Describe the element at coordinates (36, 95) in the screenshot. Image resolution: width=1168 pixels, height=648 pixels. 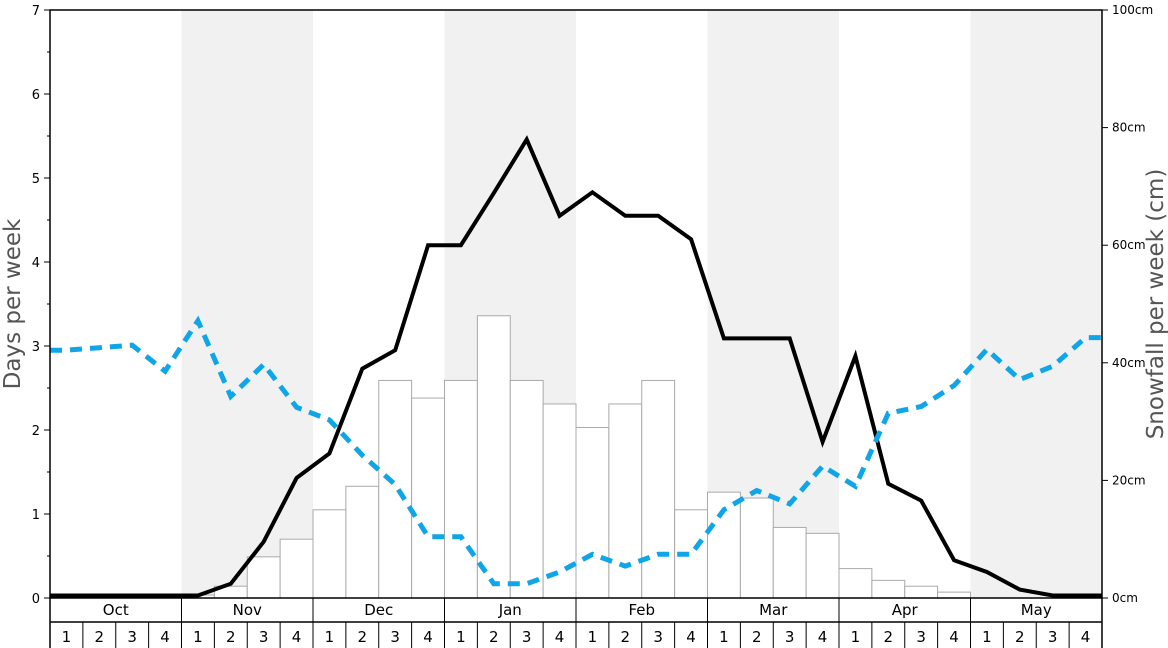
I see `y-tick-label: 6` at that location.